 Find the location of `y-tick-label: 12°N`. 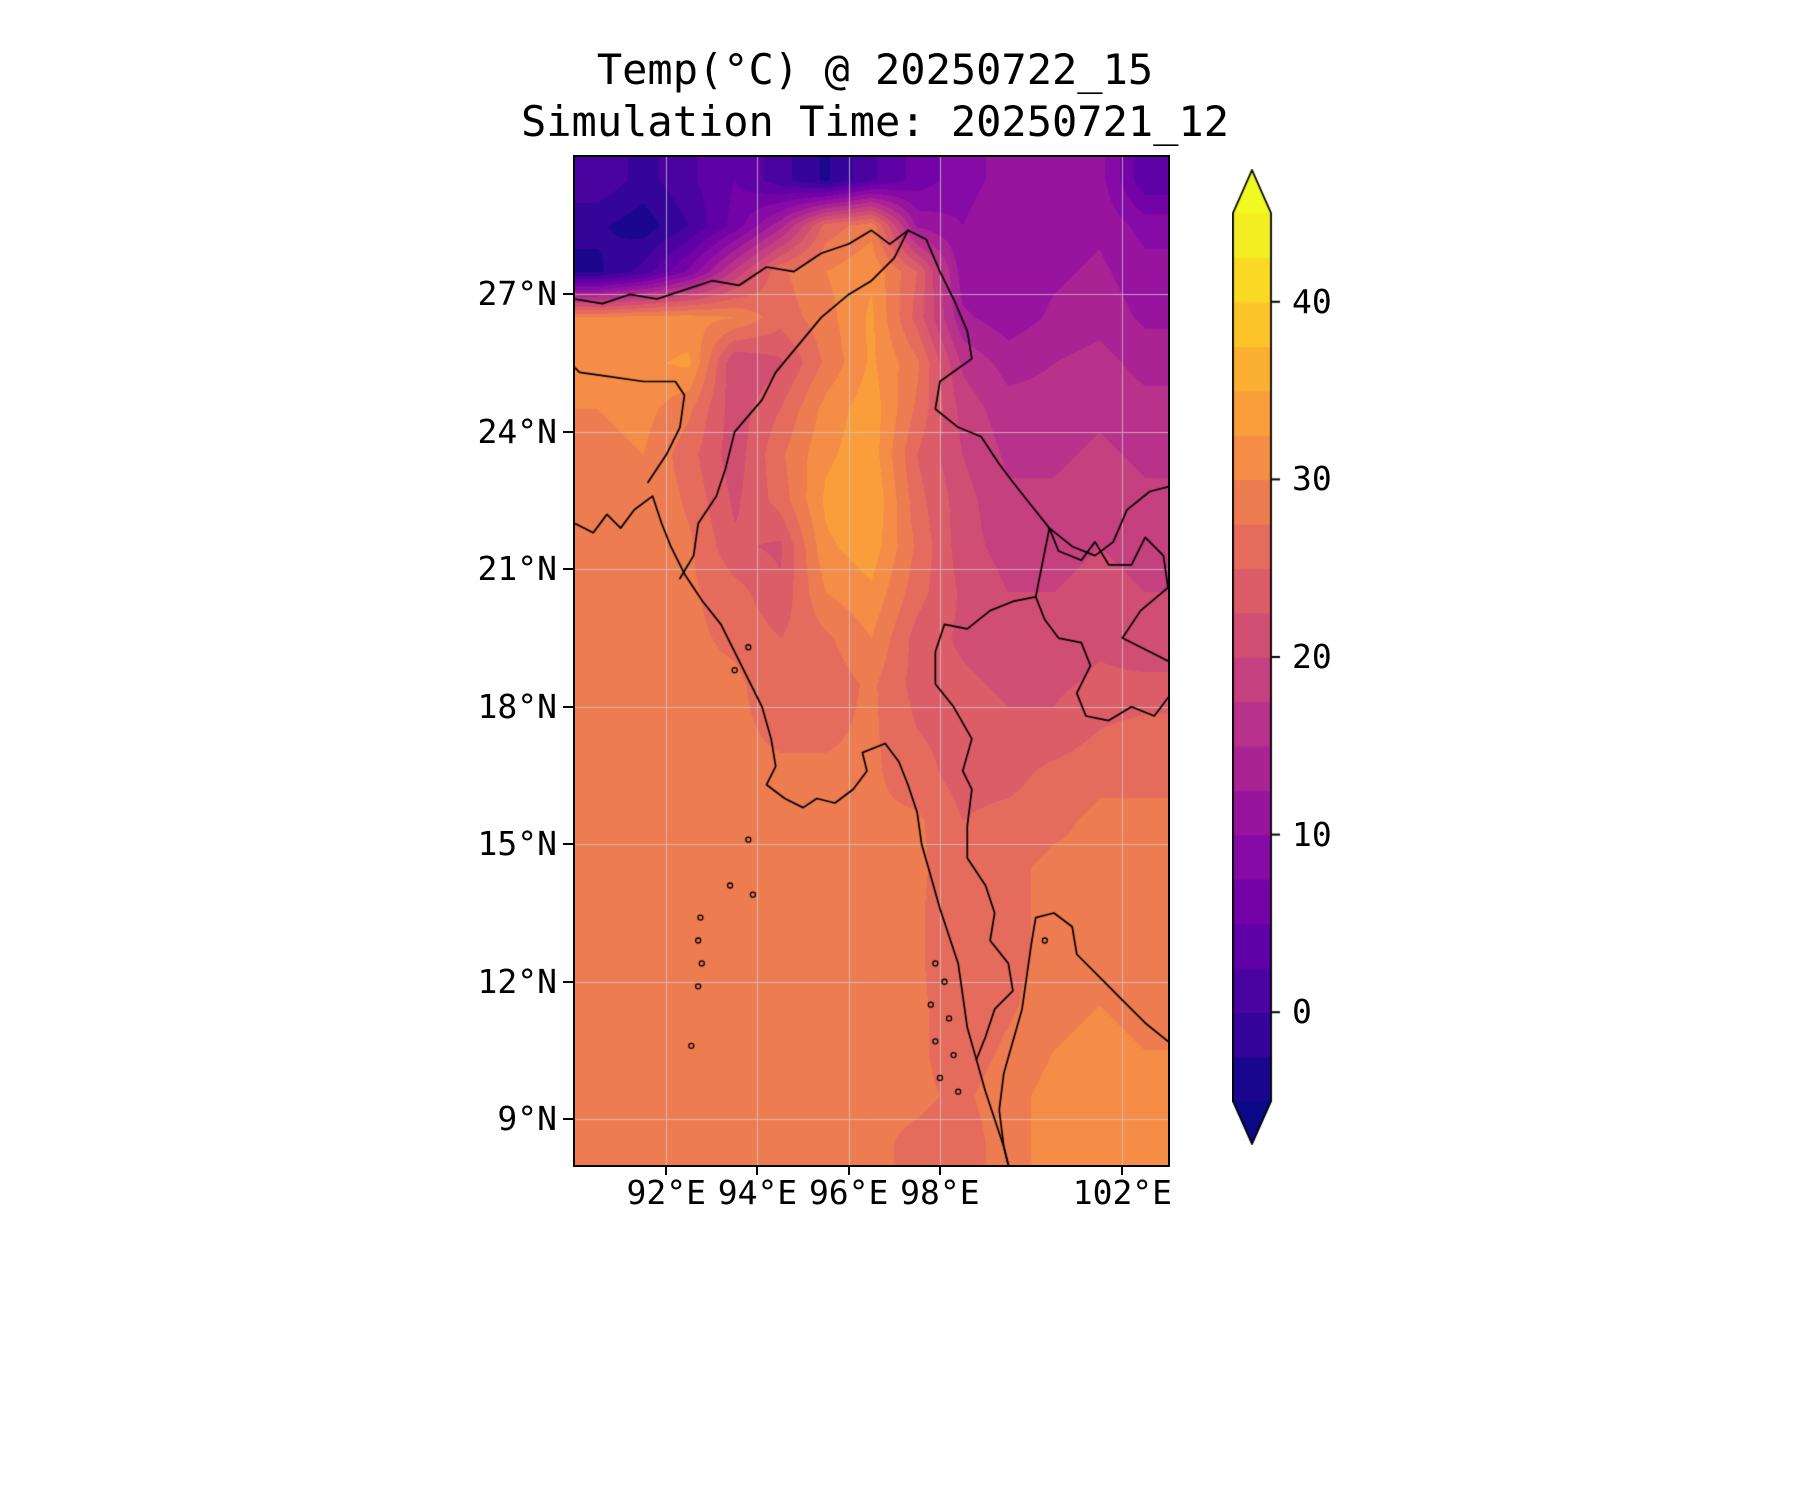

y-tick-label: 12°N is located at coordinates (517, 981).